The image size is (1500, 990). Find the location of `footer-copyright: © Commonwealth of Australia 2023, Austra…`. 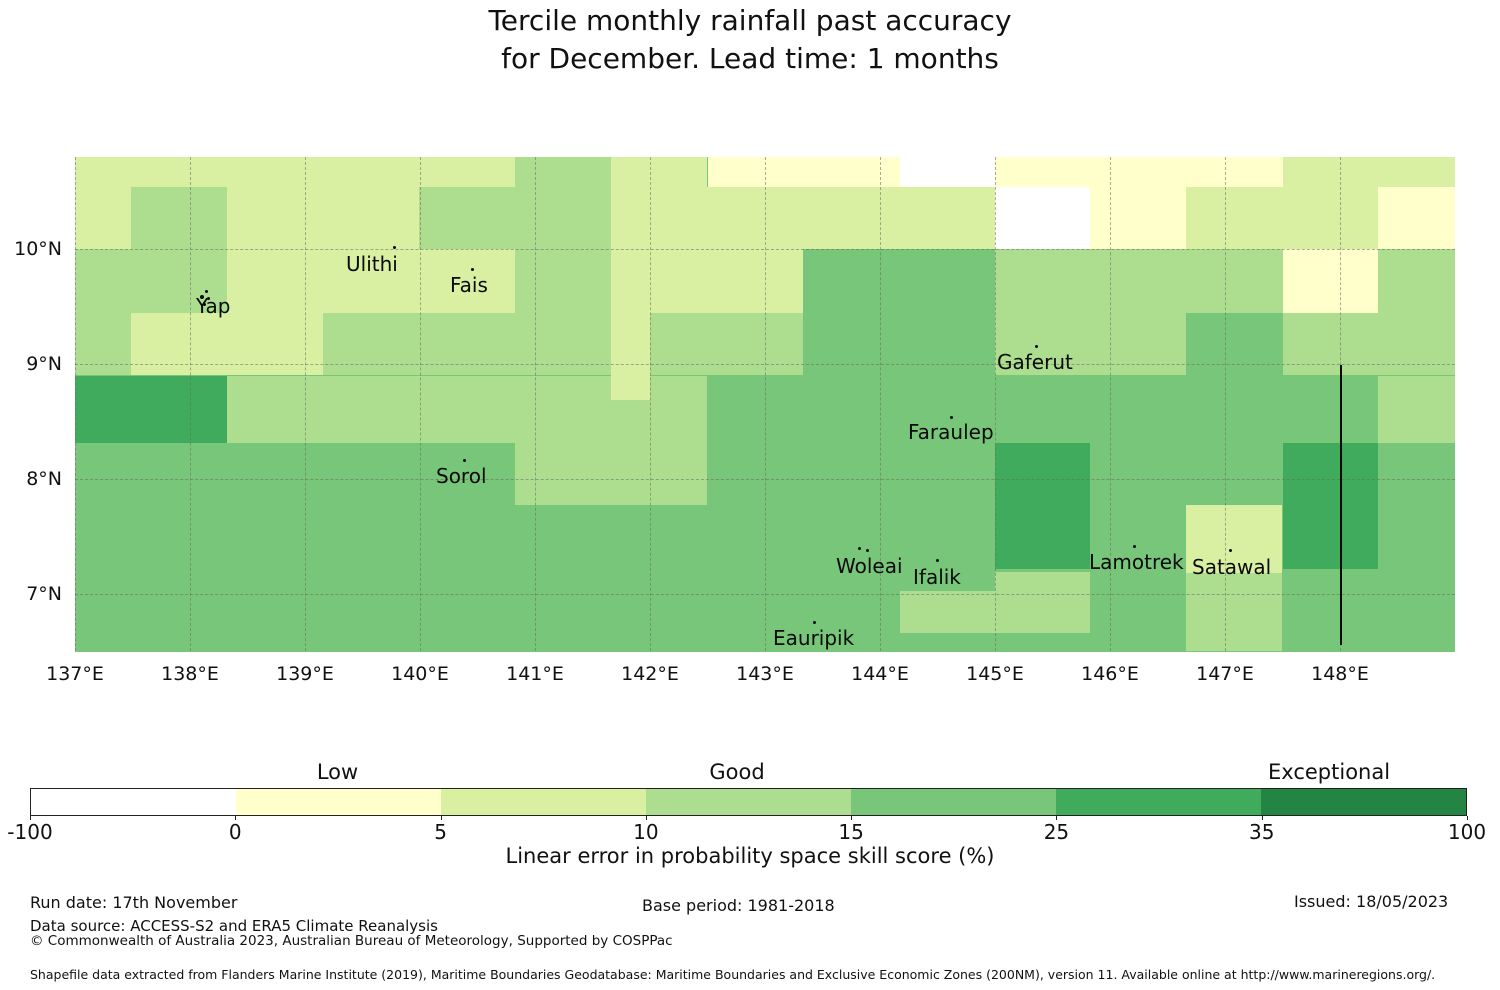

footer-copyright: © Commonwealth of Australia 2023, Austra… is located at coordinates (351, 941).